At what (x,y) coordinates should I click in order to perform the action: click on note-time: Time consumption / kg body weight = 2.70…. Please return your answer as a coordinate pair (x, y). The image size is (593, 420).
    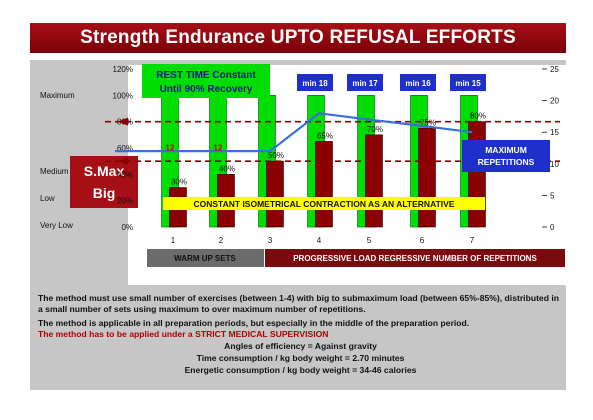
    Looking at the image, I should click on (300, 358).